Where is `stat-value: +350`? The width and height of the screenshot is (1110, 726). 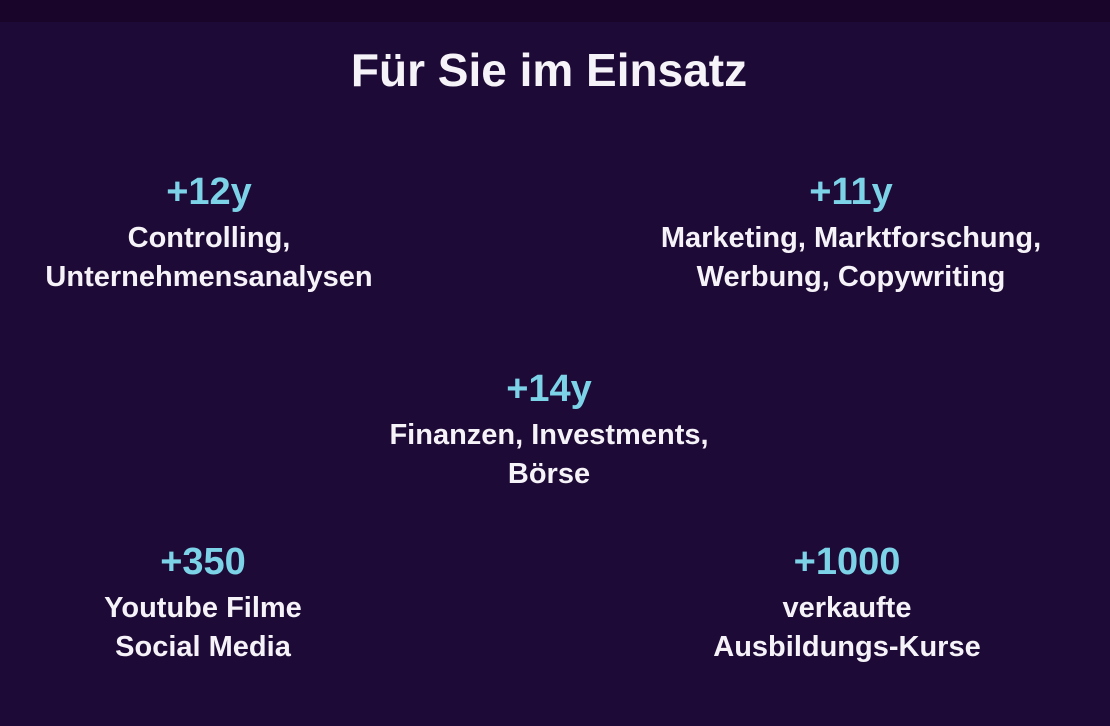
stat-value: +350 is located at coordinates (203, 562).